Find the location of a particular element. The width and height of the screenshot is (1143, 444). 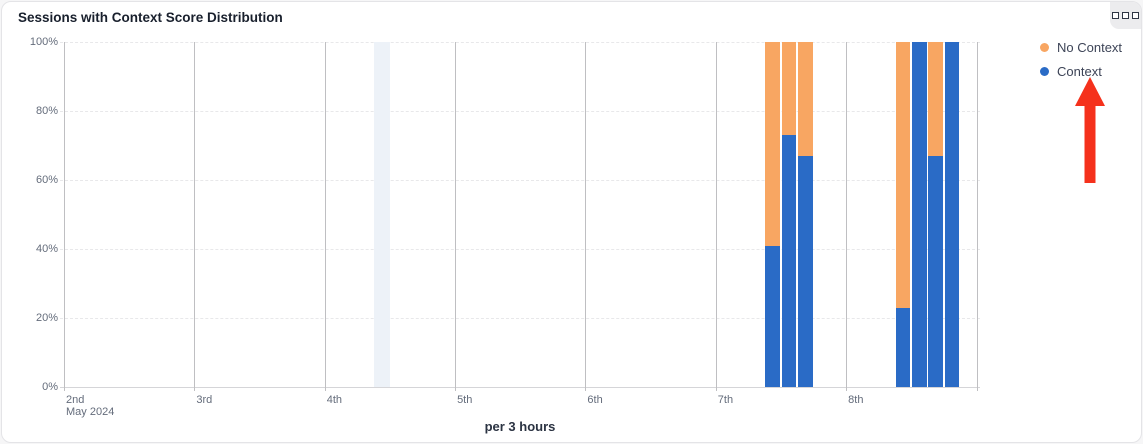

y-axis-tick-label: 60% is located at coordinates (46, 180).